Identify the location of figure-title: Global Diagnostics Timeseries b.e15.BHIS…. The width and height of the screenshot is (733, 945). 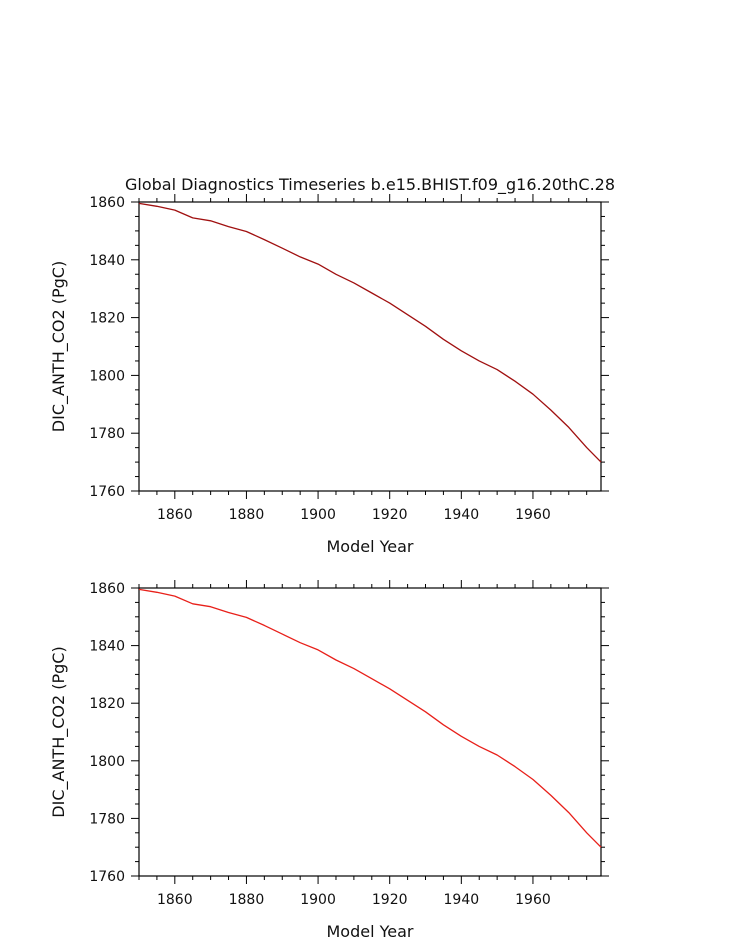
(370, 185).